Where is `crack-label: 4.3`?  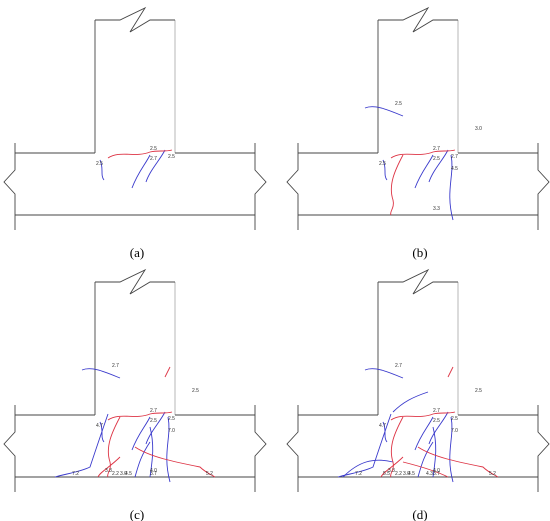 crack-label: 4.3 is located at coordinates (429, 474).